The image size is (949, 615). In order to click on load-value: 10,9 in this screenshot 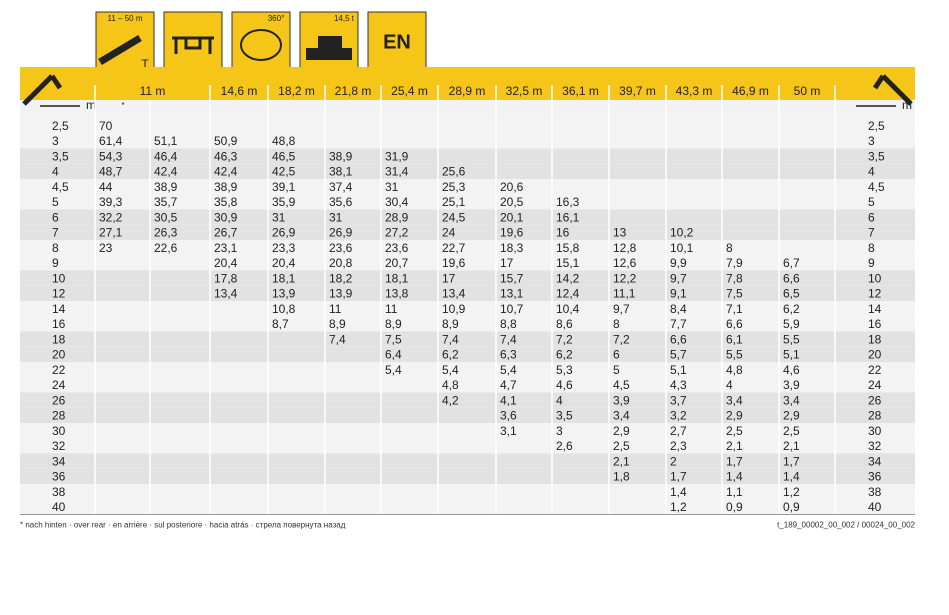, I will do `click(454, 309)`.